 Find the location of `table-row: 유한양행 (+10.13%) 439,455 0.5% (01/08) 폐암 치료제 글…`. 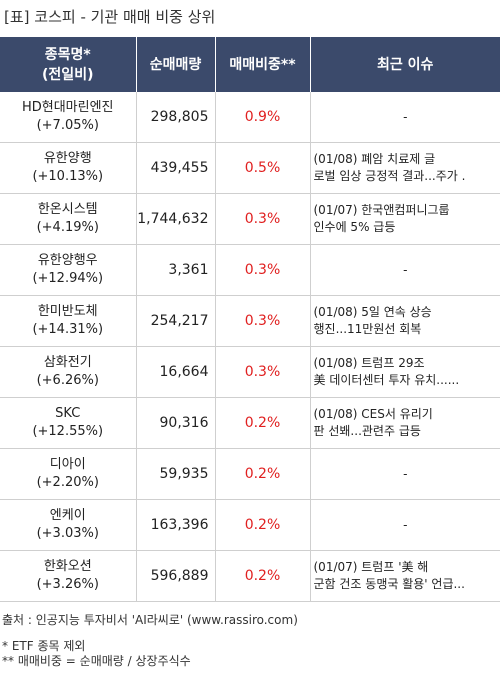

table-row: 유한양행 (+10.13%) 439,455 0.5% (01/08) 폐암 치료제 글… is located at coordinates (250, 168).